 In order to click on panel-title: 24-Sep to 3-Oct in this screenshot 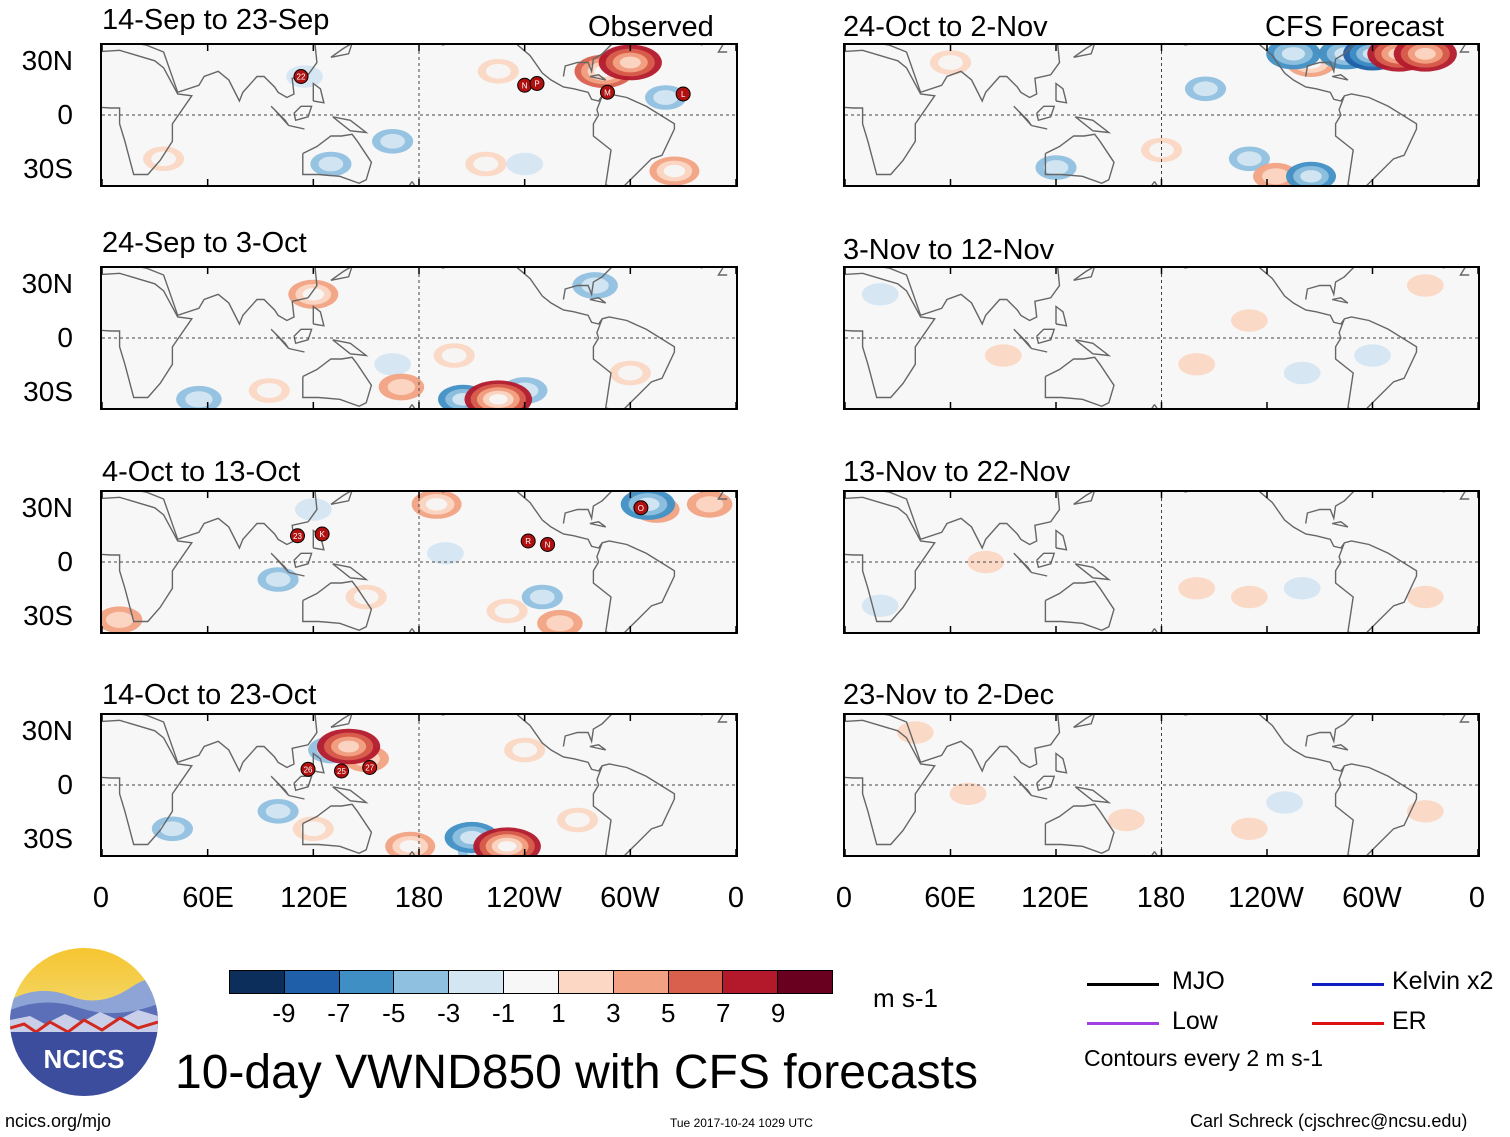, I will do `click(204, 243)`.